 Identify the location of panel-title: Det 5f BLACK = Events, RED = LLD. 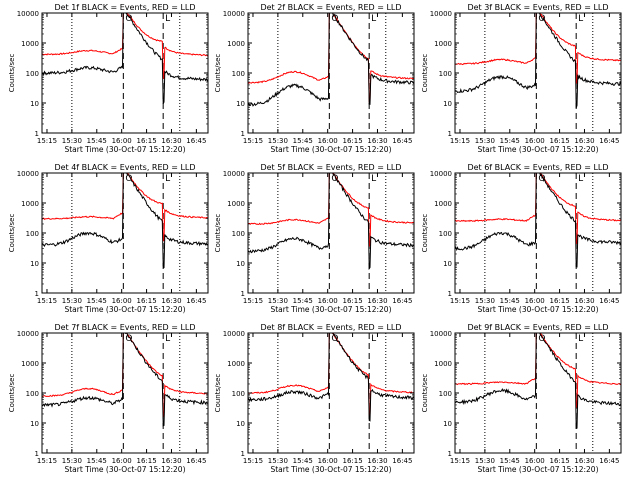
(330, 167).